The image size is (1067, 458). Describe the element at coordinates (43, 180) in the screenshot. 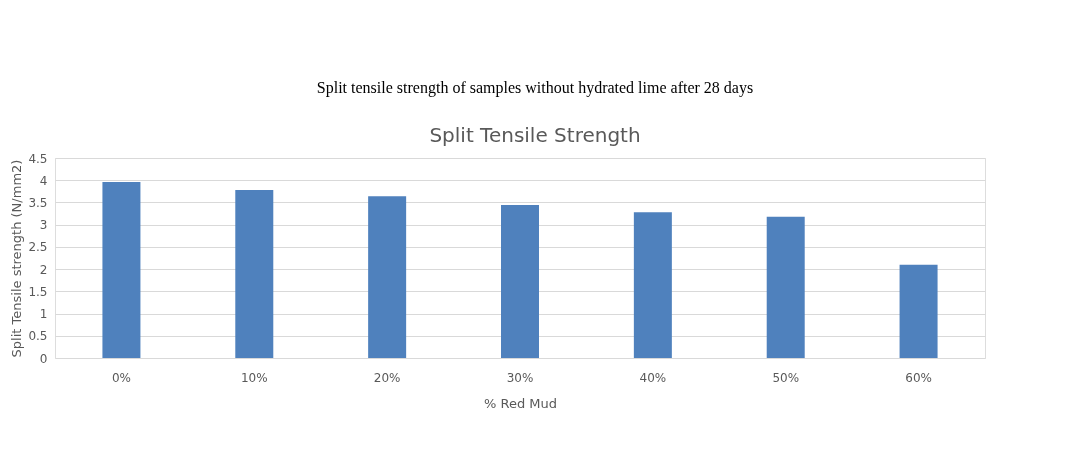

I see `y-tick-label: 4` at that location.